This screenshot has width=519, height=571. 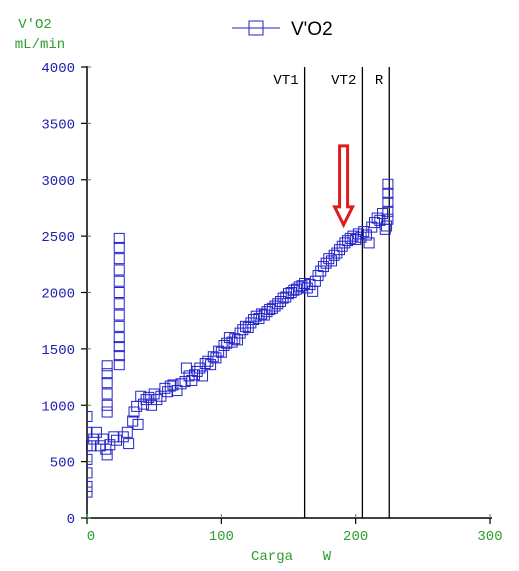 I want to click on y-ticks: 0 500 1000 1500 2000 2500 3000 3500 4000, so click(x=66, y=294).